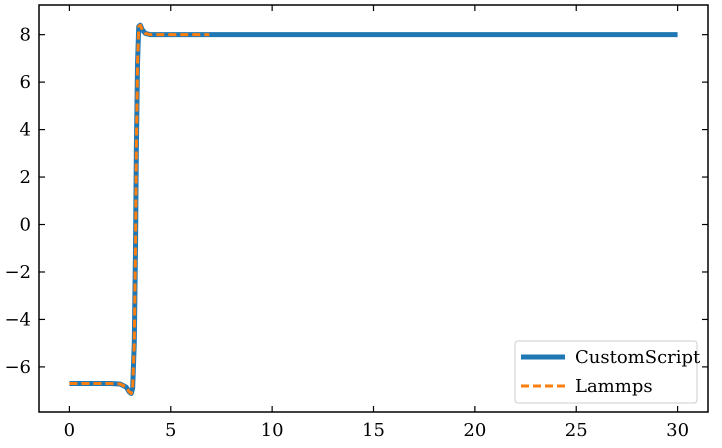  I want to click on y-tick-label-7: 8, so click(25, 35).